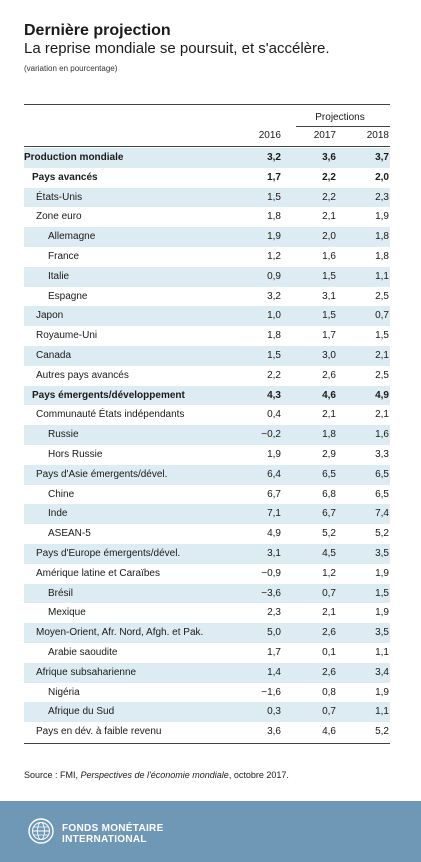  I want to click on value-2018: 6,5, so click(382, 494).